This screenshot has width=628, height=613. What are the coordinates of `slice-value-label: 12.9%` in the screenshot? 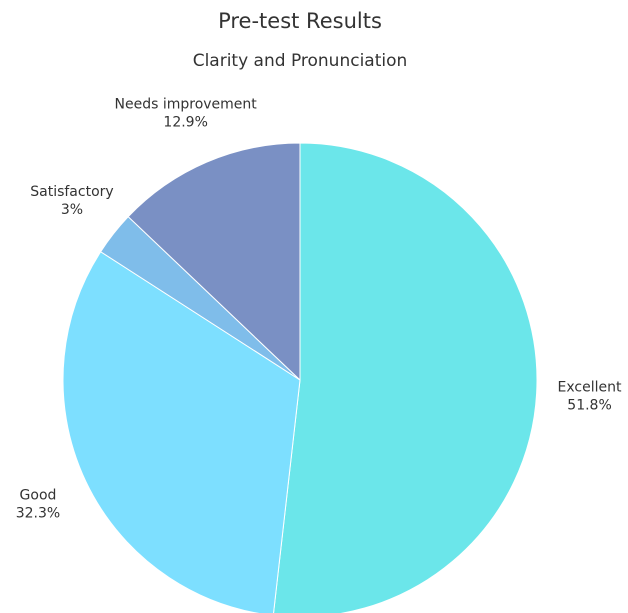 It's located at (185, 122).